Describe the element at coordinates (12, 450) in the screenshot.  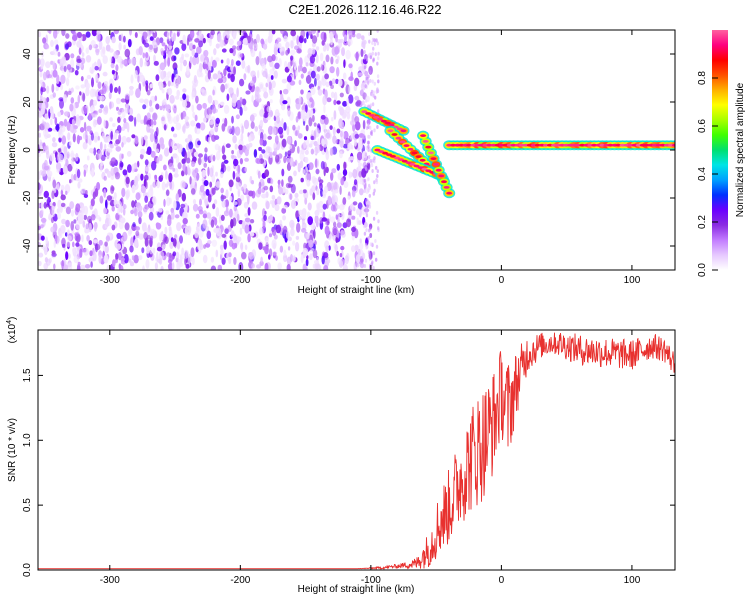
I see `snr-ylabel: SNR (10 * v/v)` at that location.